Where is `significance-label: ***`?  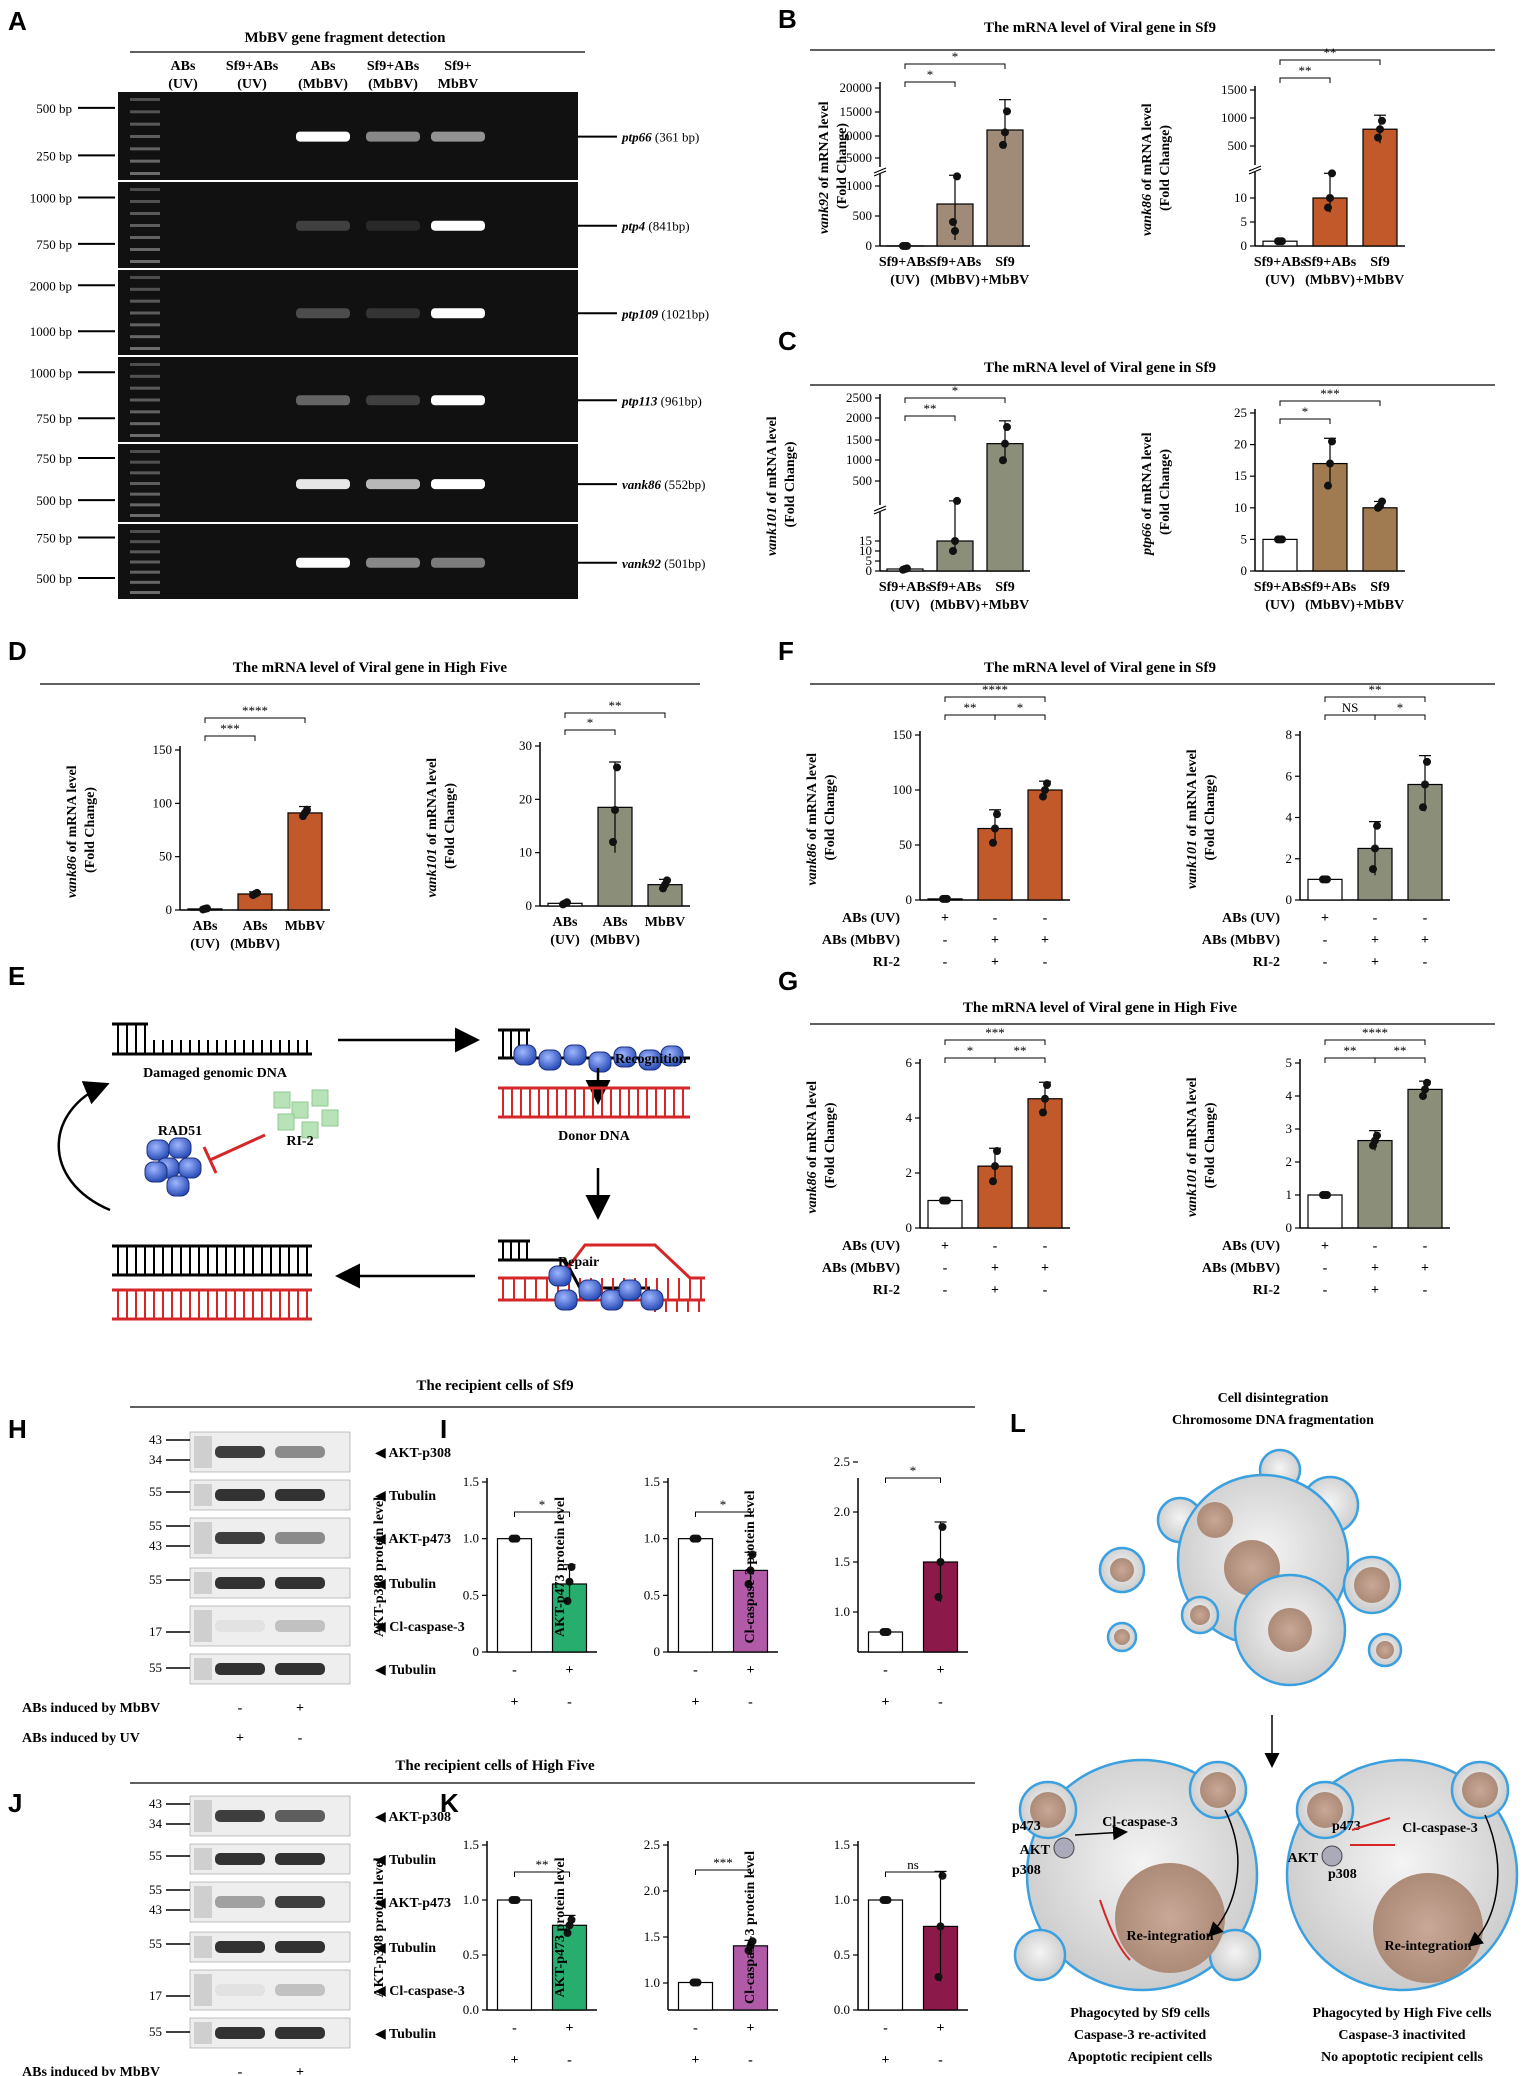 significance-label: *** is located at coordinates (995, 1032).